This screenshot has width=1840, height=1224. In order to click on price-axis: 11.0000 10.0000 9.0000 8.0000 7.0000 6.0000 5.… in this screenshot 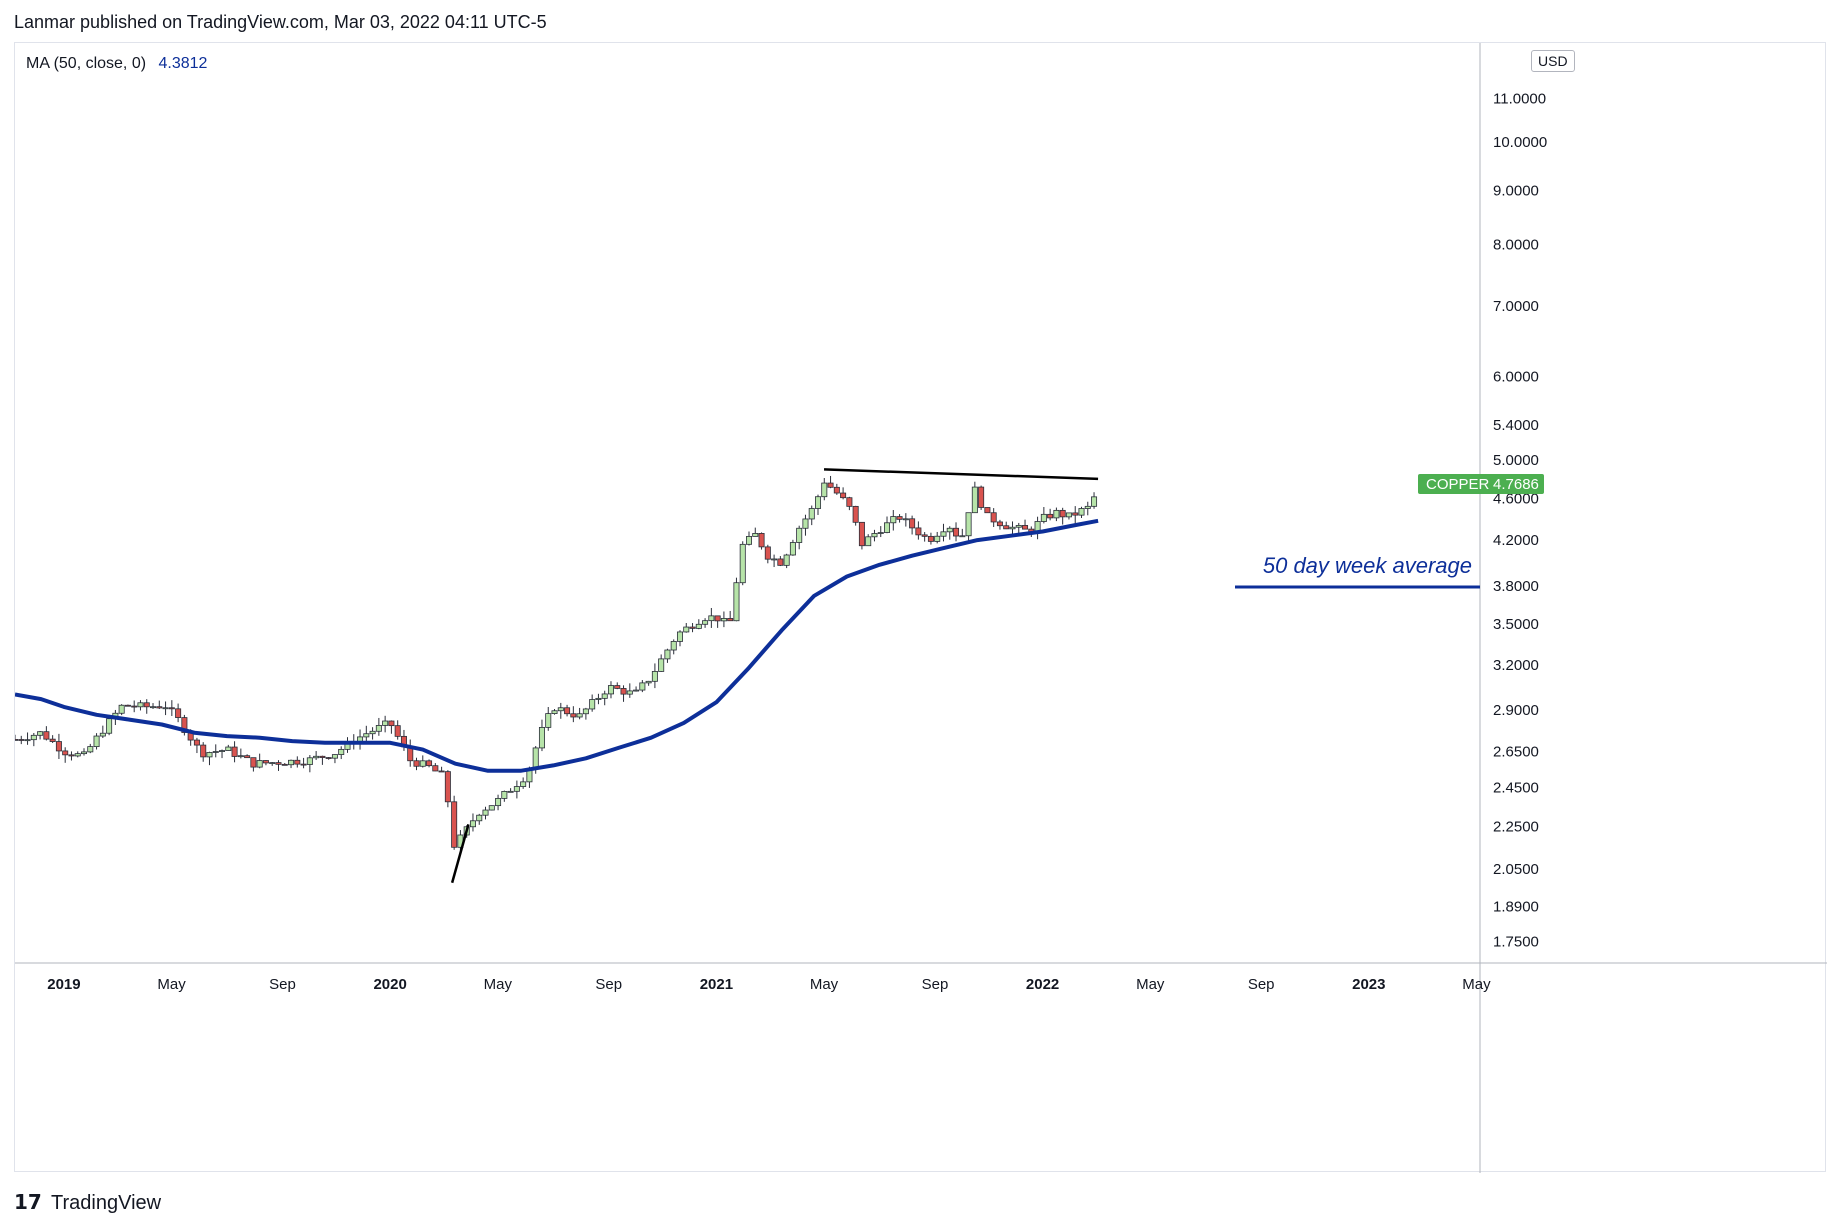, I will do `click(1520, 520)`.